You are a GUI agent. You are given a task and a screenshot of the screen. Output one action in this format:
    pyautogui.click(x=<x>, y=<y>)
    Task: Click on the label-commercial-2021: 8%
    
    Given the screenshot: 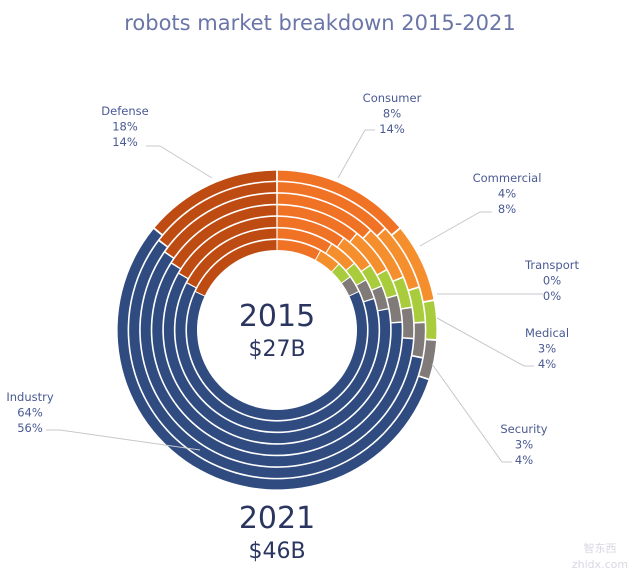 What is the action you would take?
    pyautogui.click(x=507, y=209)
    